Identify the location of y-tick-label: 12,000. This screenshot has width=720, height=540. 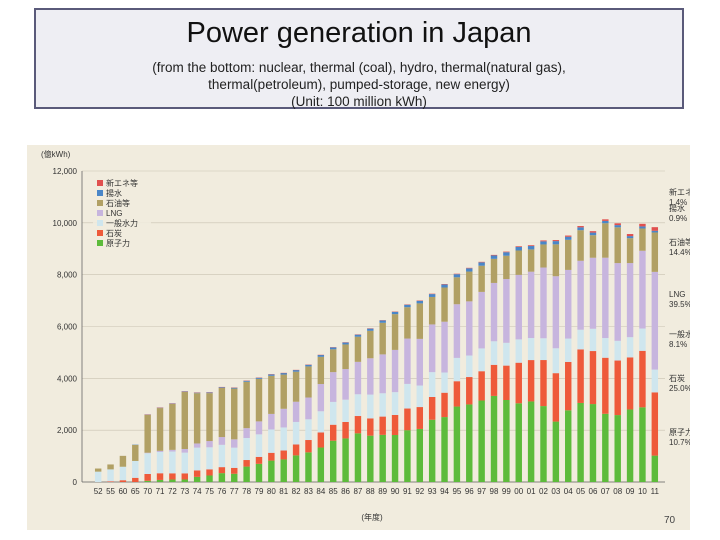
(65, 171).